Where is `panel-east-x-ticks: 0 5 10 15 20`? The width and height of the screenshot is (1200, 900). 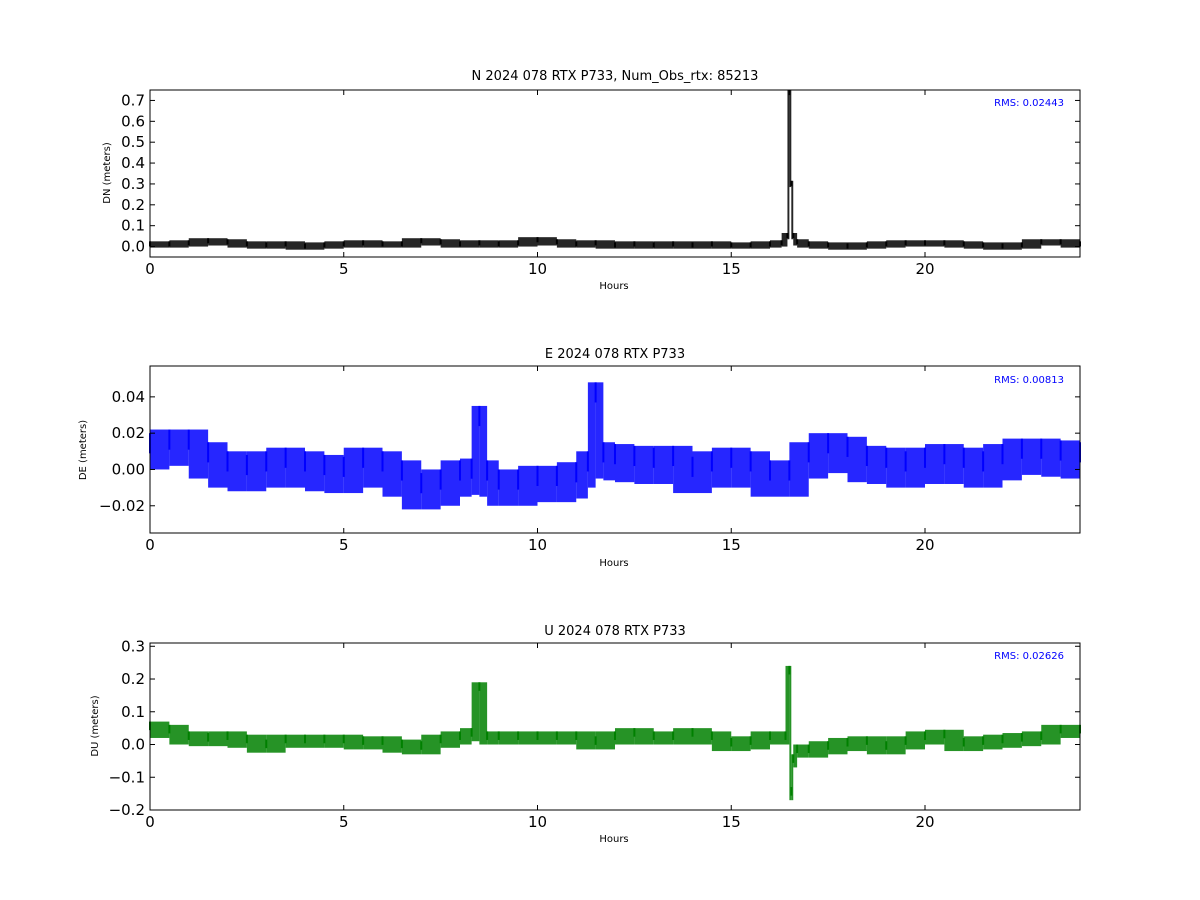 panel-east-x-ticks: 0 5 10 15 20 is located at coordinates (540, 460).